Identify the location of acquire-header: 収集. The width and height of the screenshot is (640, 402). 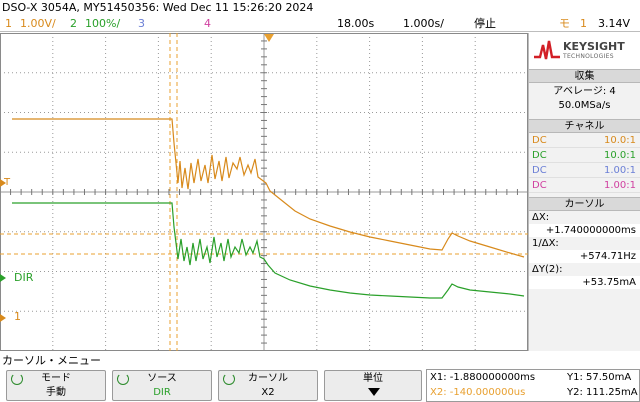
(584, 76).